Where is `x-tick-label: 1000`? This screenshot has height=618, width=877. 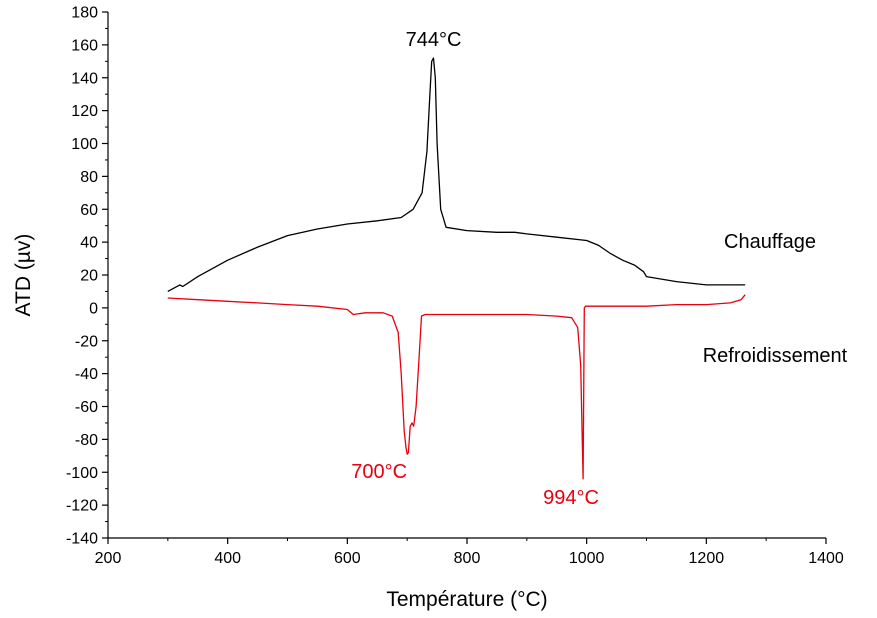
x-tick-label: 1000 is located at coordinates (587, 558).